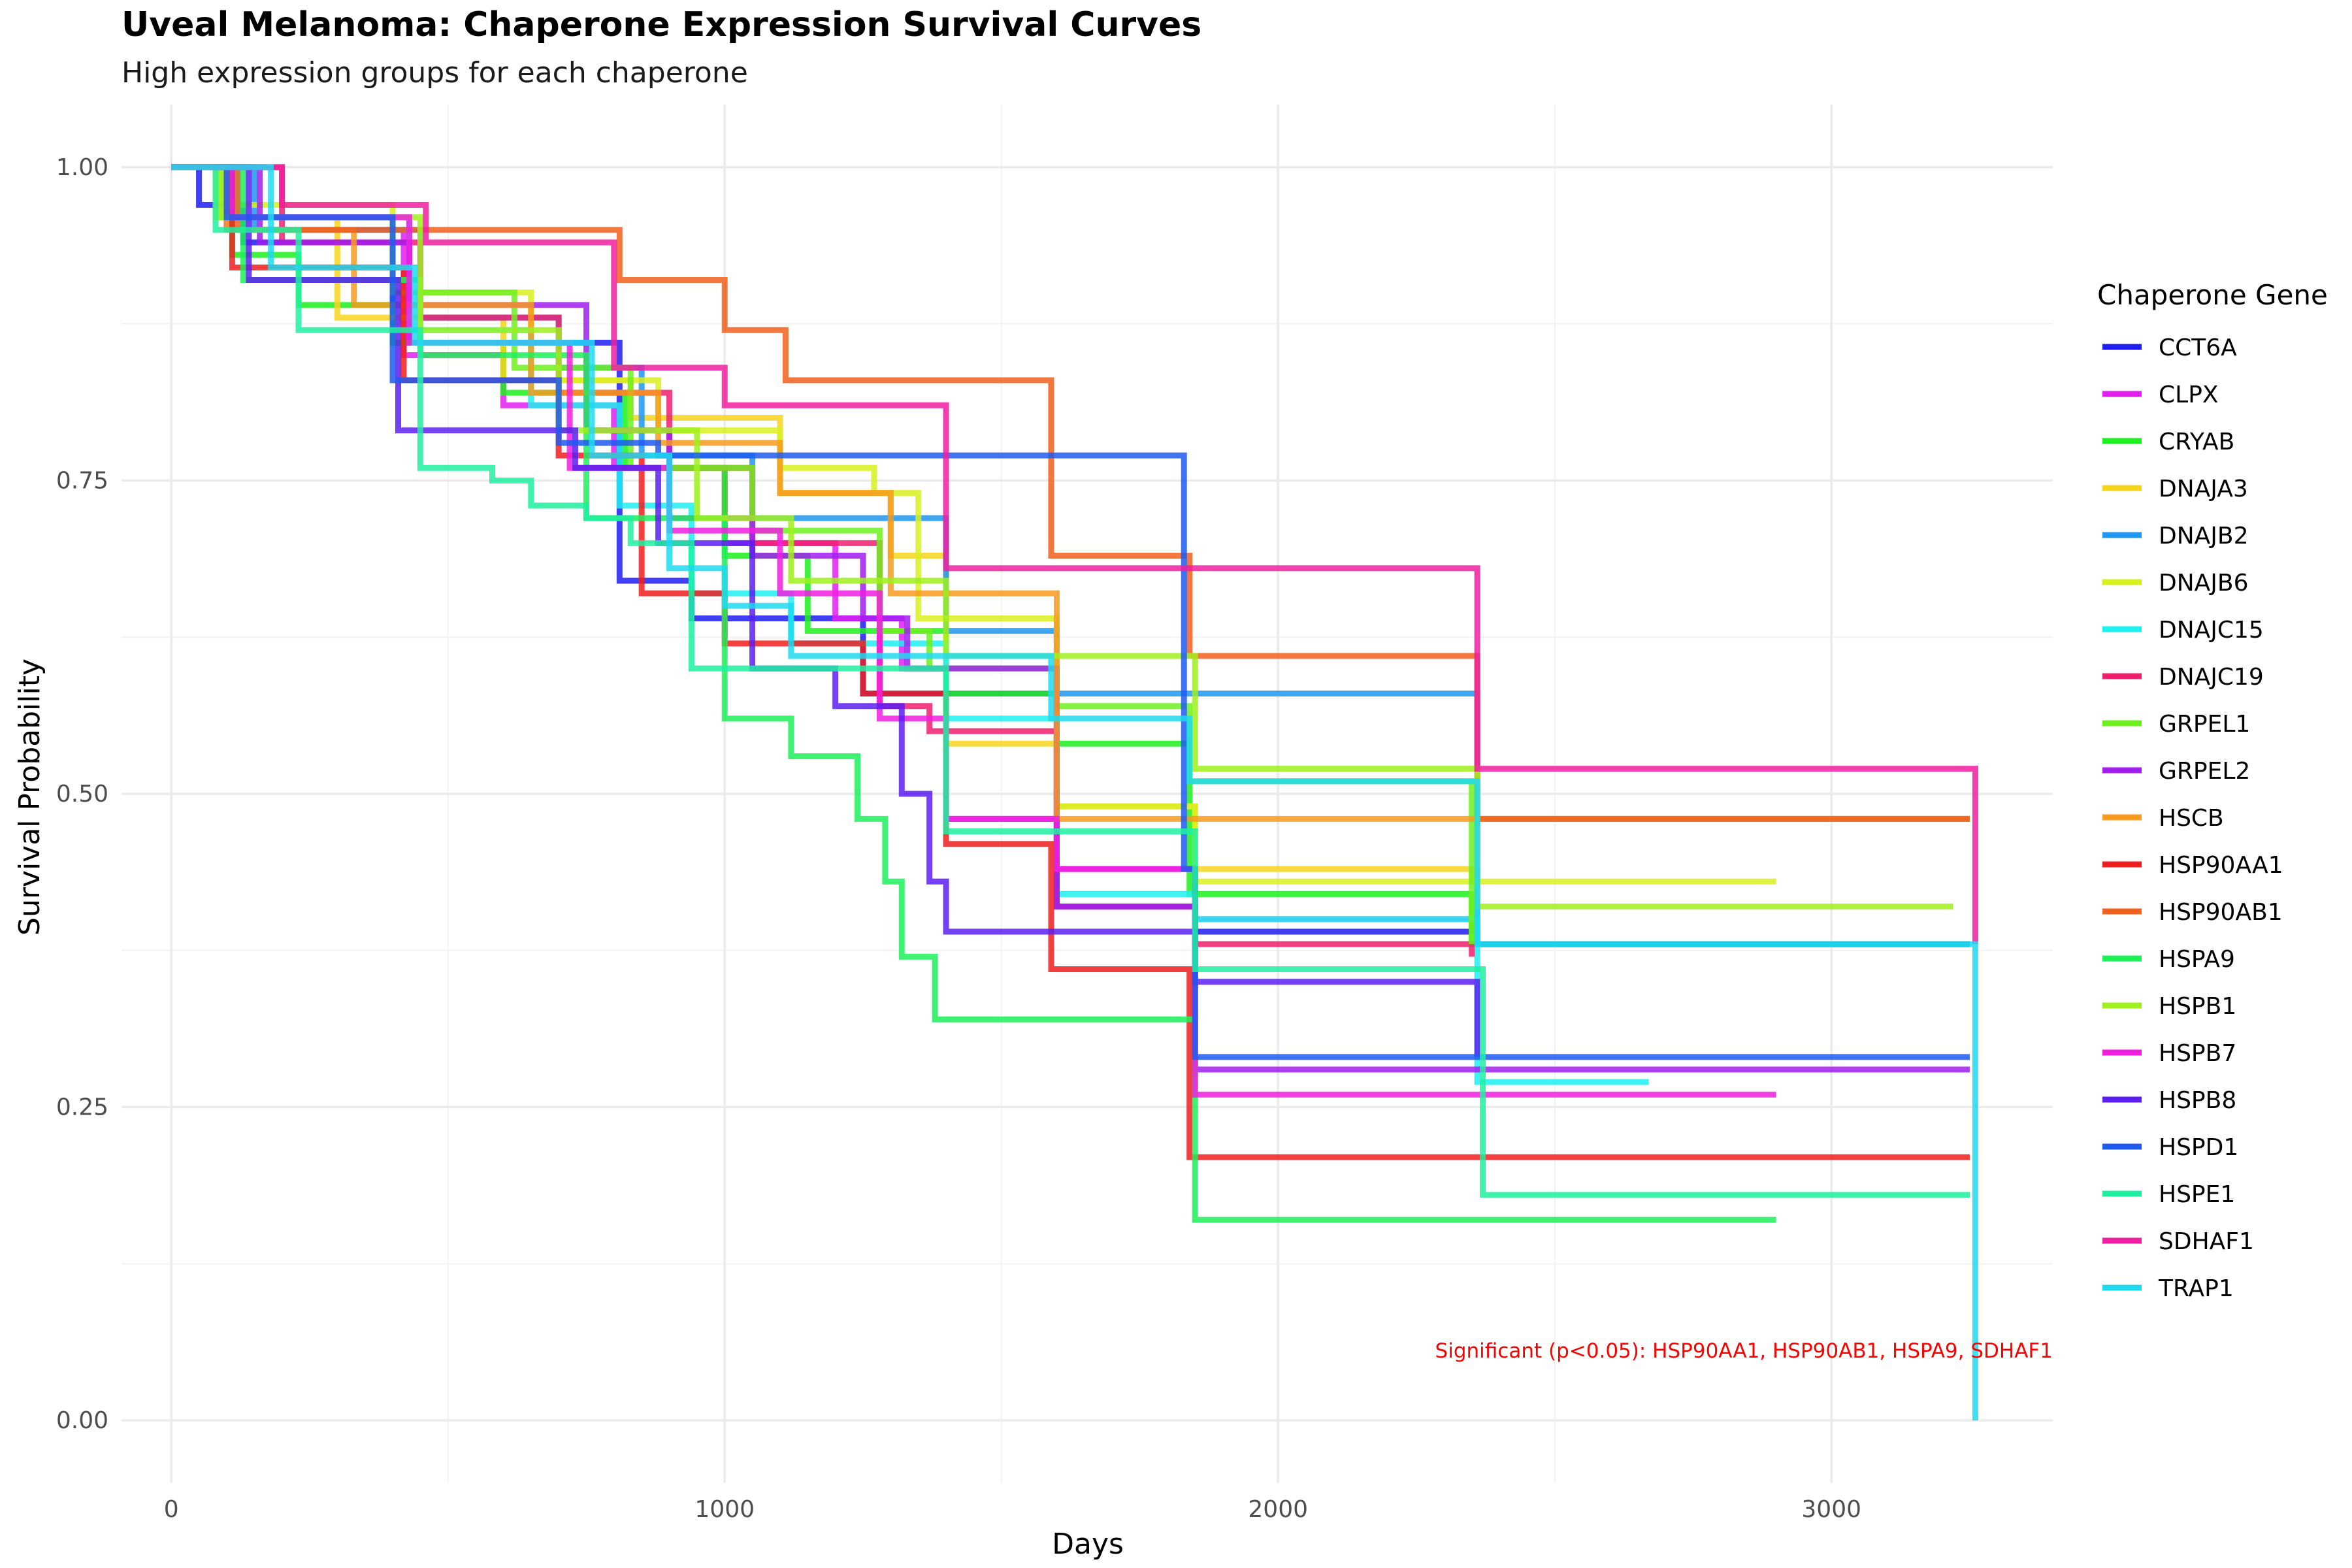 The width and height of the screenshot is (2352, 1568). I want to click on legend-label-cryab: CRYAB, so click(2196, 442).